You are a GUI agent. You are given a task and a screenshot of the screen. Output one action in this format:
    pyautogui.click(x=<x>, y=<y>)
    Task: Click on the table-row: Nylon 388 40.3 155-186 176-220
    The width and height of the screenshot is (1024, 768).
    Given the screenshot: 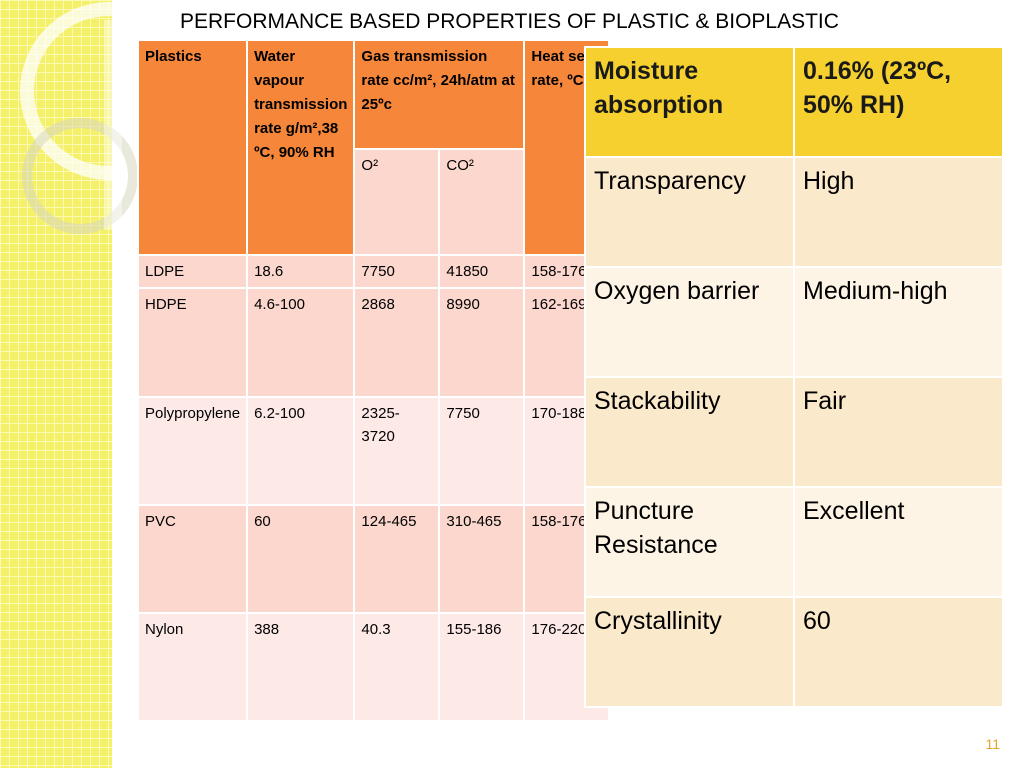 What is the action you would take?
    pyautogui.click(x=373, y=667)
    